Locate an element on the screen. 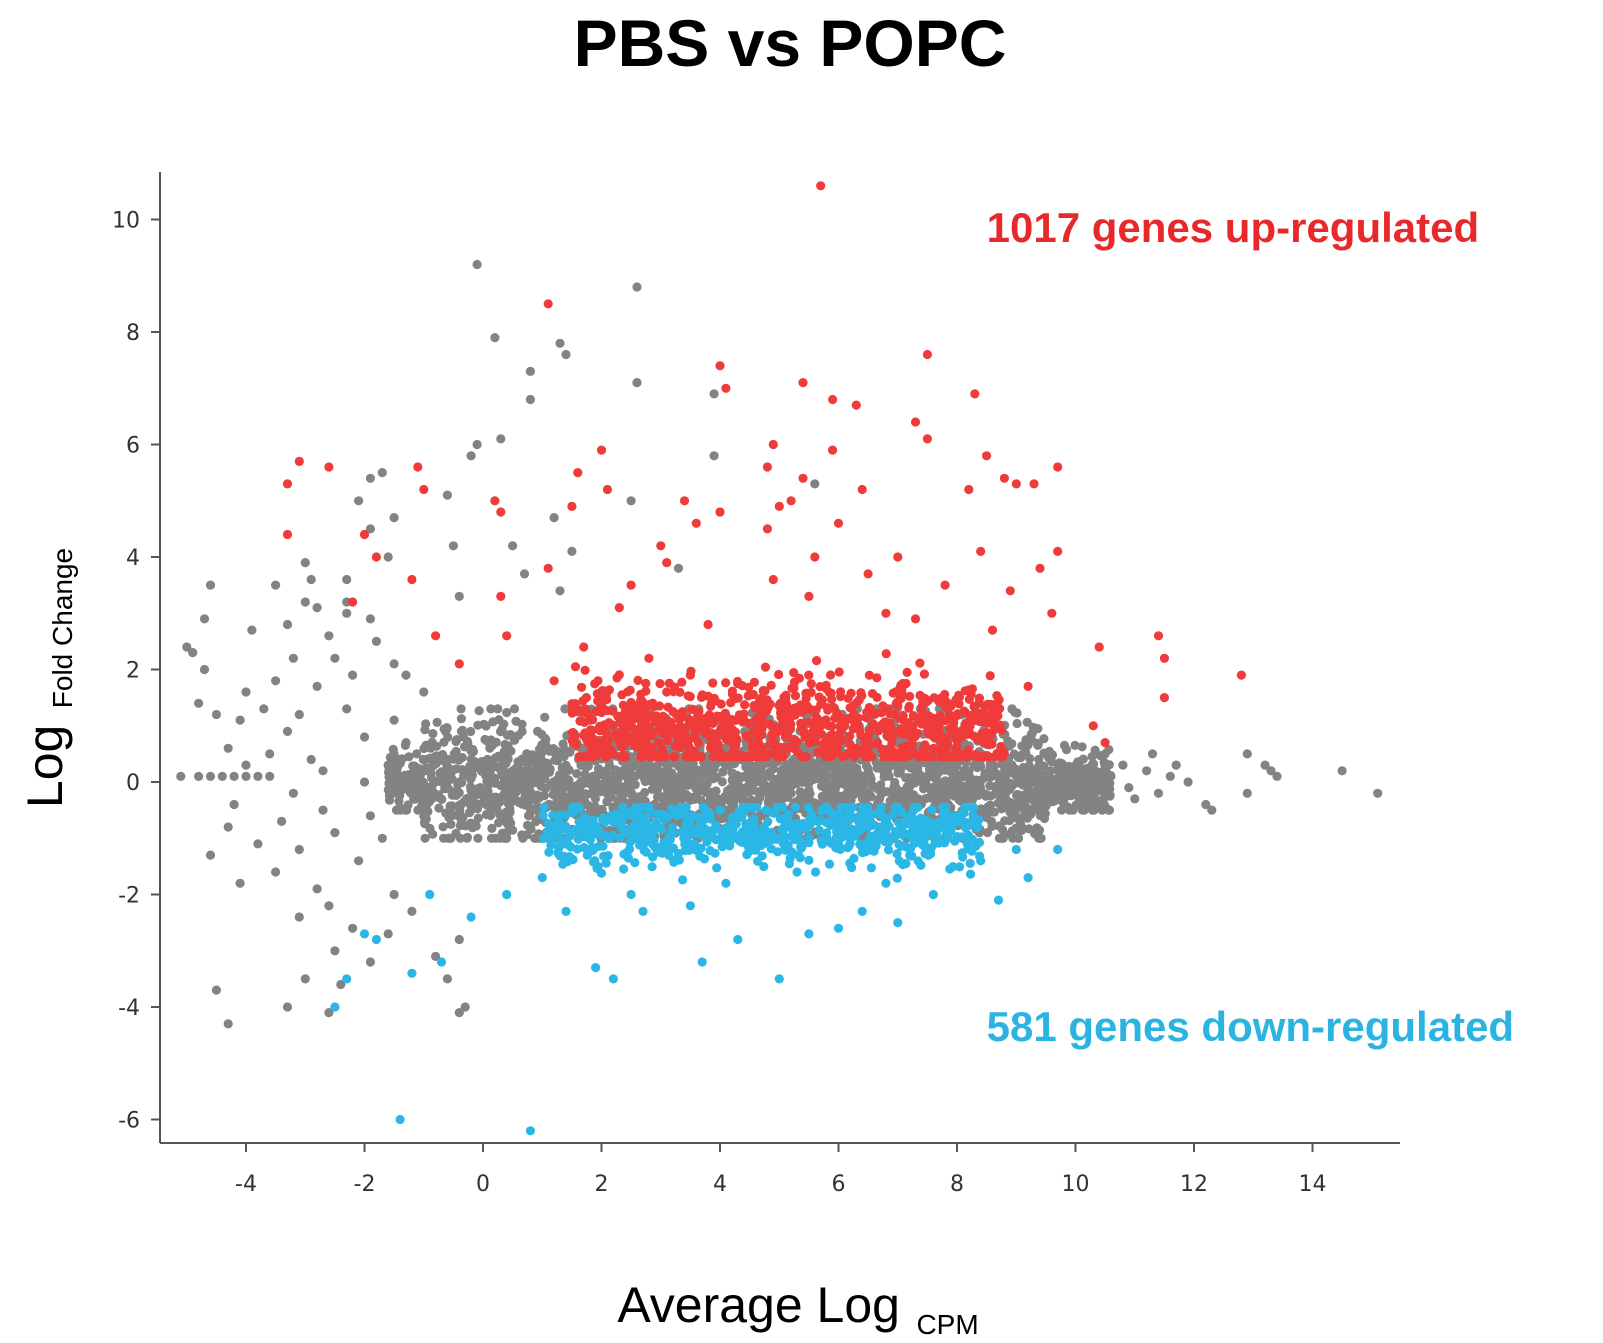  y-tick-label: 2 is located at coordinates (133, 671).